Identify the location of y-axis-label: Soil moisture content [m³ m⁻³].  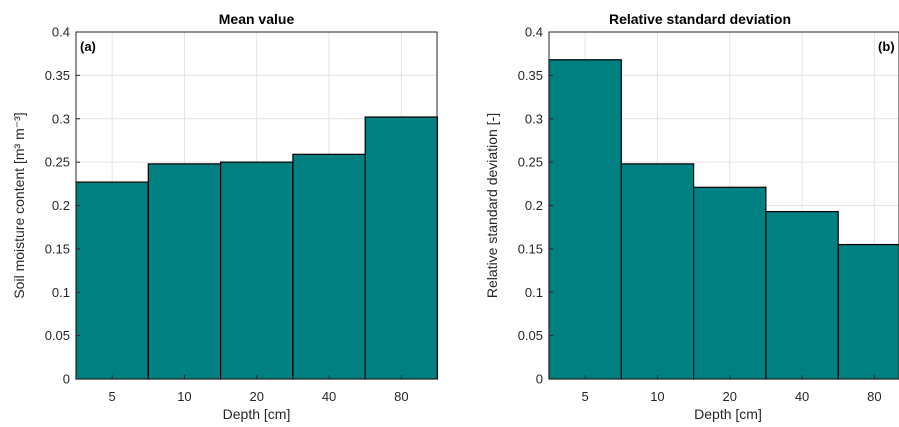
(19, 205).